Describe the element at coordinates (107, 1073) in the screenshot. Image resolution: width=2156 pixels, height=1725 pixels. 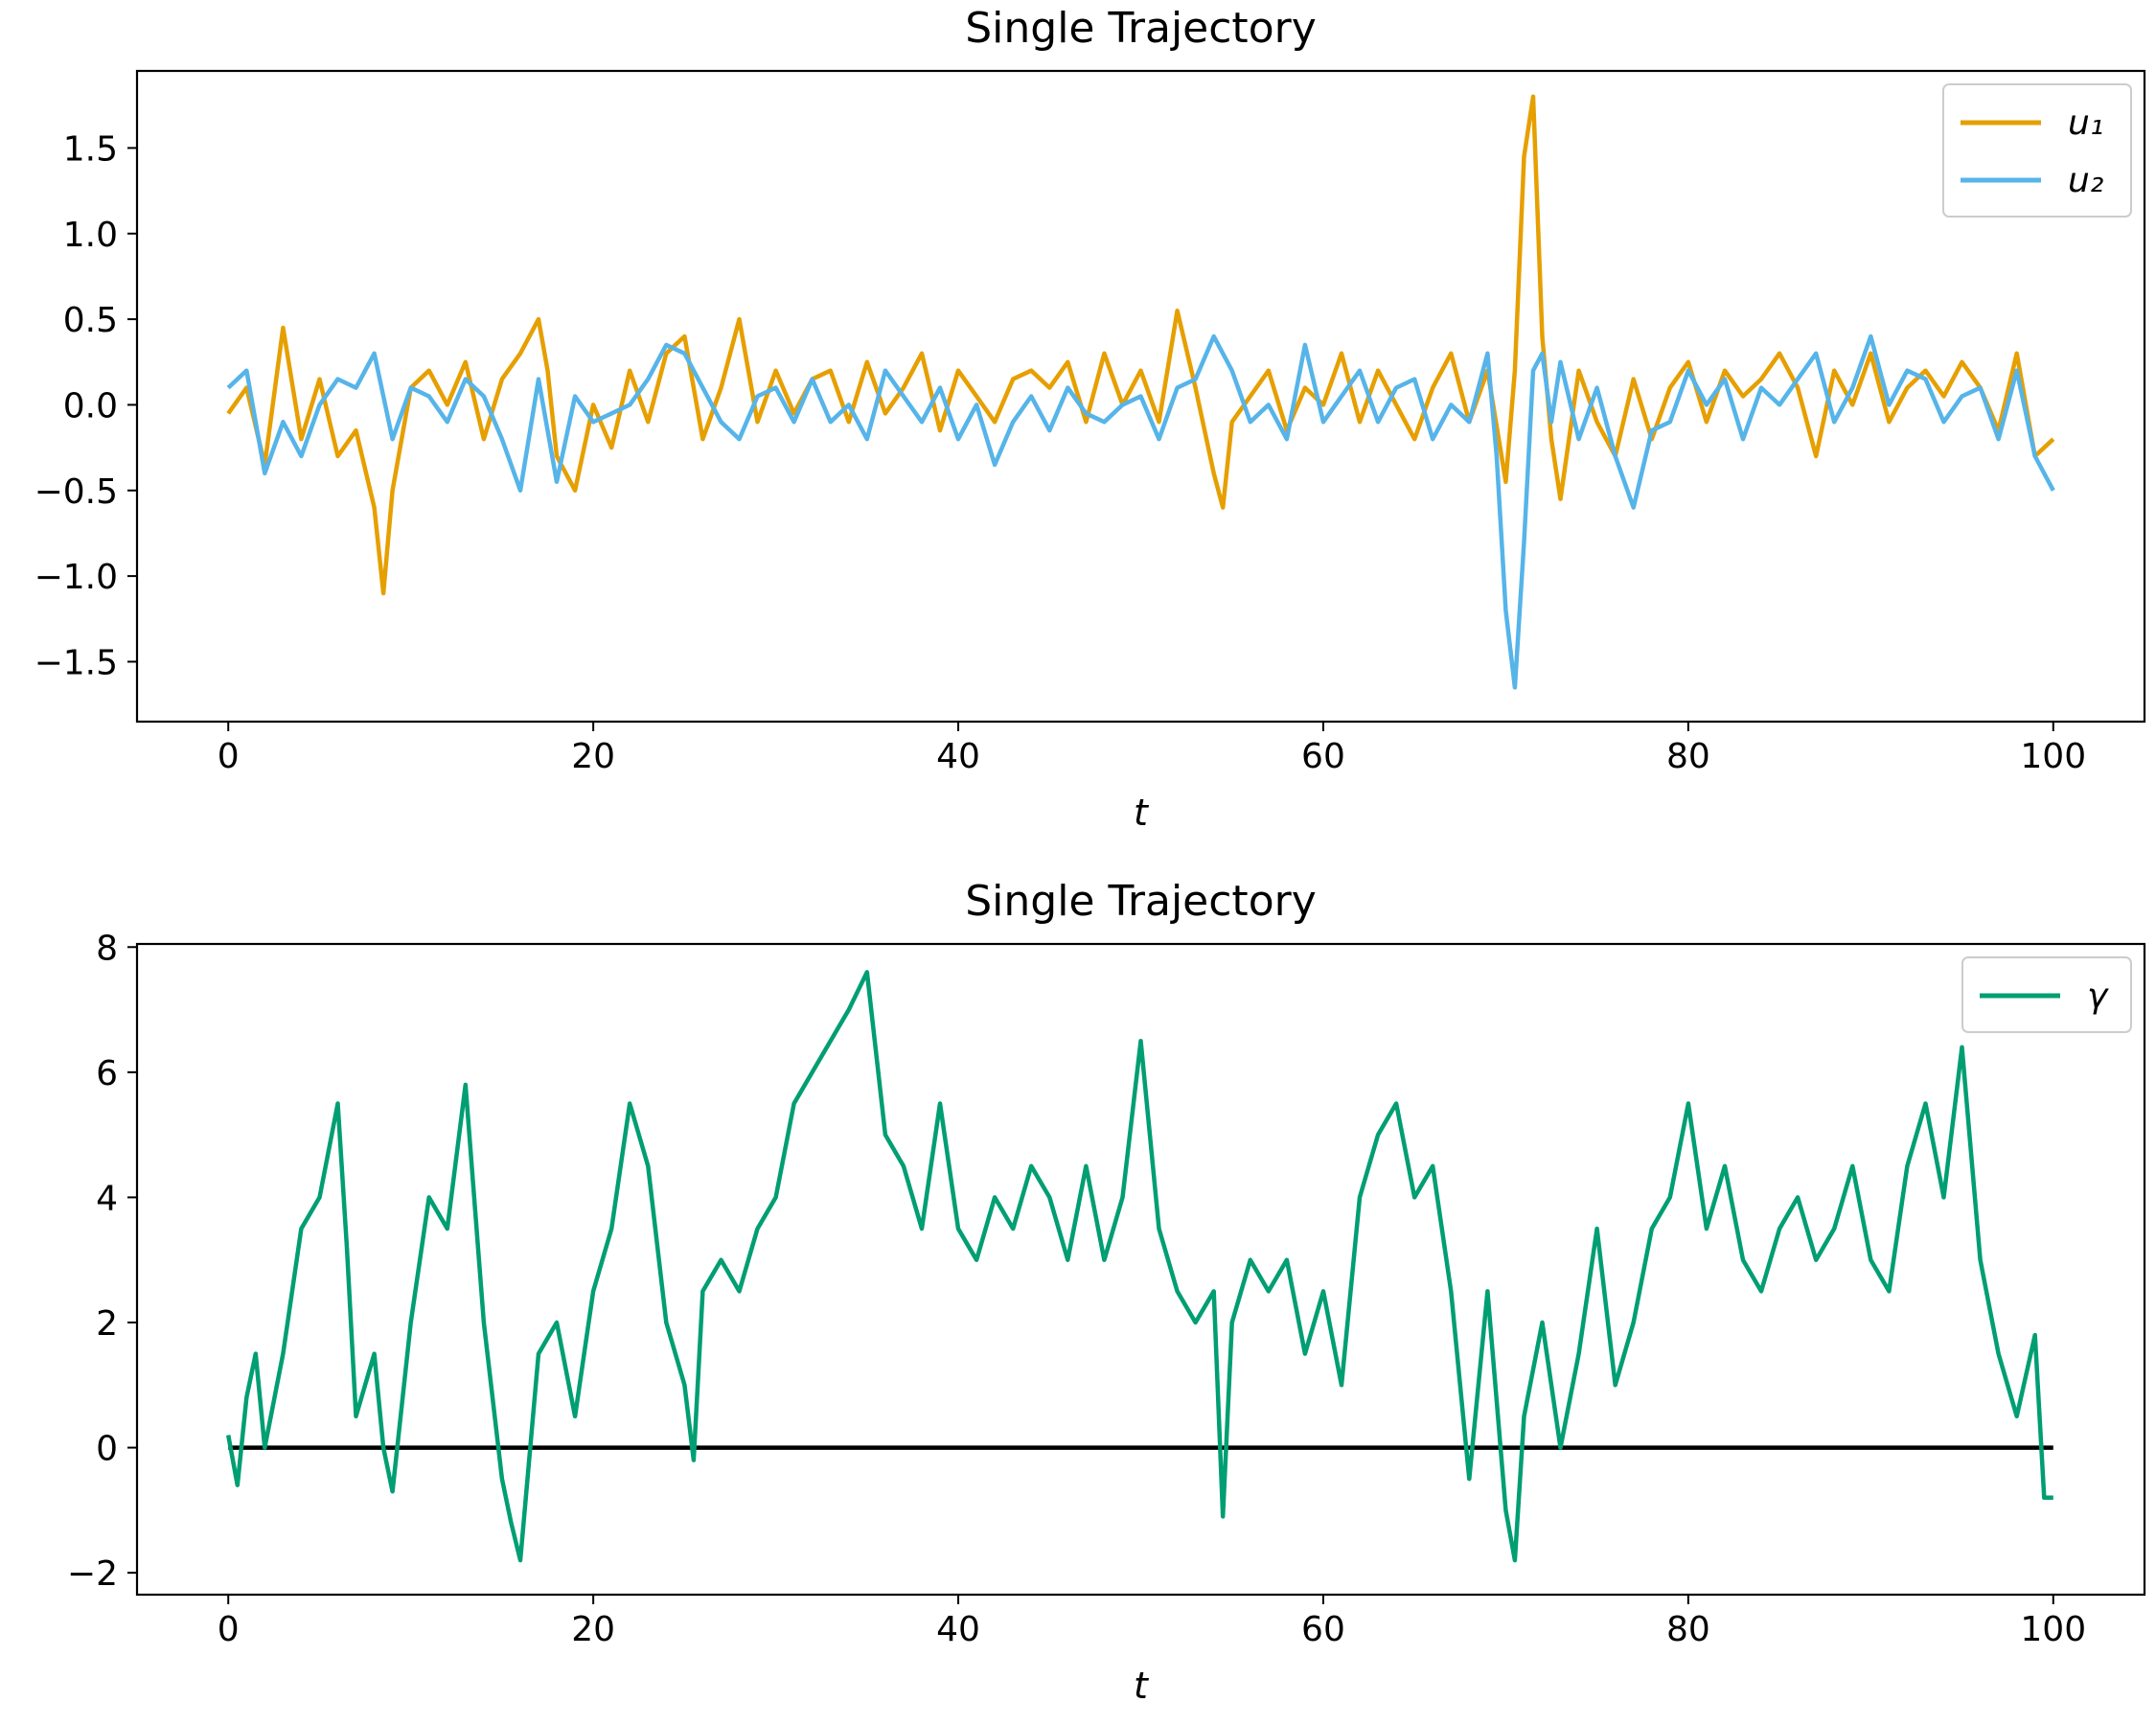
I see `y-tick-label: 6` at that location.